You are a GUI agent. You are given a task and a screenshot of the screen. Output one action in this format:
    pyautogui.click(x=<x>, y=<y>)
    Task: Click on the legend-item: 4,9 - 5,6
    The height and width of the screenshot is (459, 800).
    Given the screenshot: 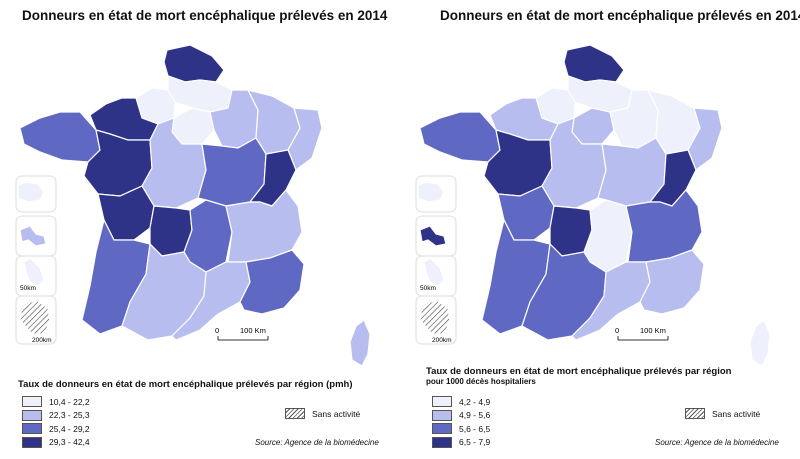 What is the action you would take?
    pyautogui.click(x=461, y=416)
    